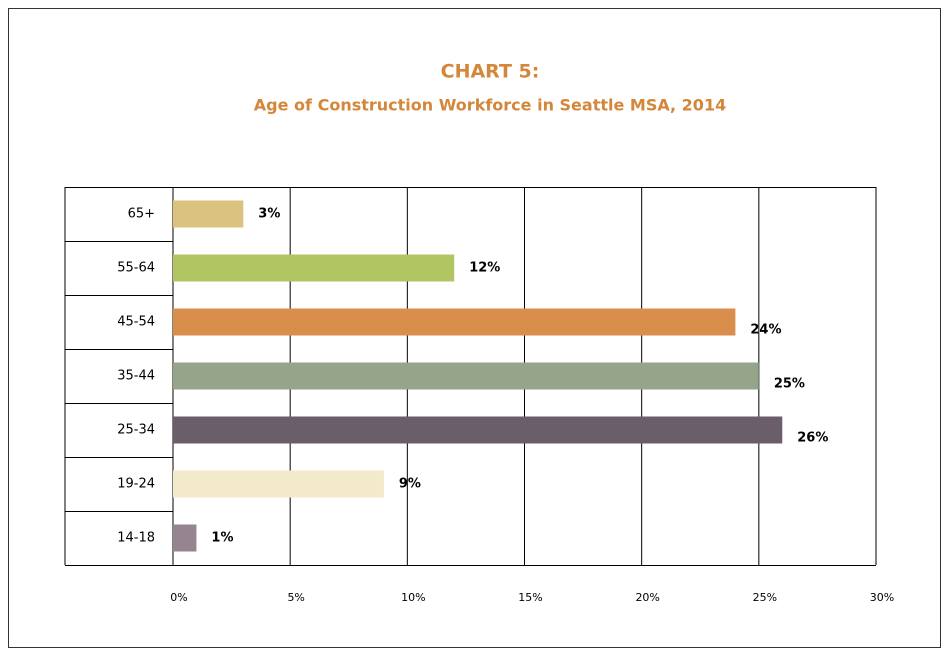  What do you see at coordinates (490, 72) in the screenshot?
I see `chart-title: CHART 5:` at bounding box center [490, 72].